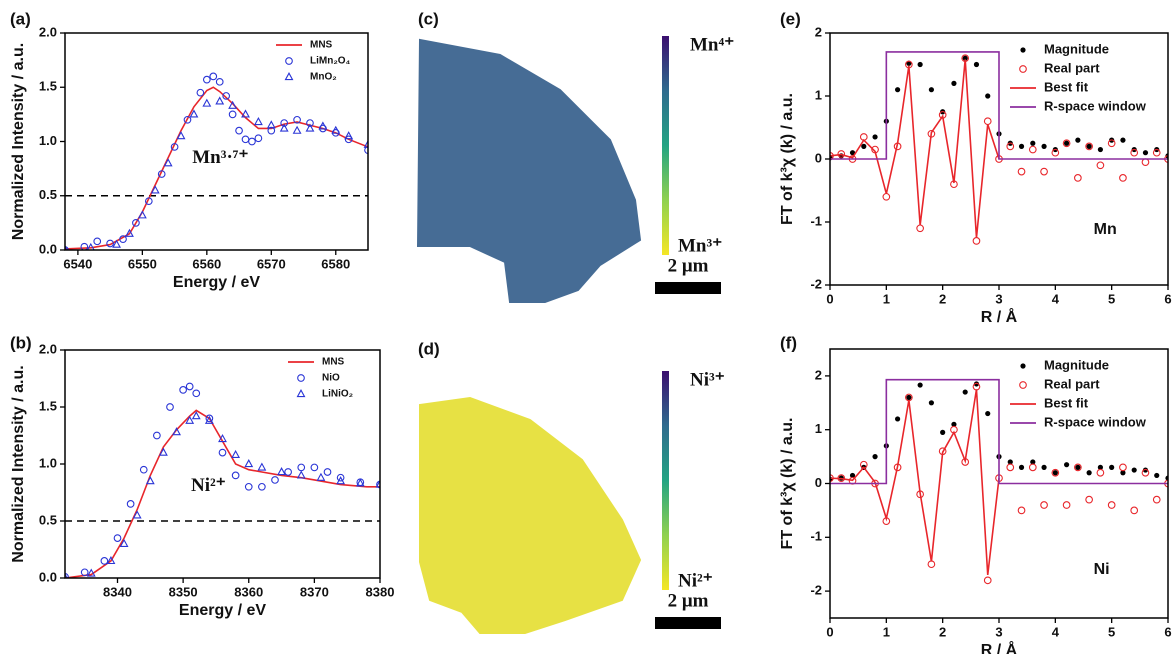 The height and width of the screenshot is (654, 1173). What do you see at coordinates (428, 18) in the screenshot?
I see `panel-label: (c)` at bounding box center [428, 18].